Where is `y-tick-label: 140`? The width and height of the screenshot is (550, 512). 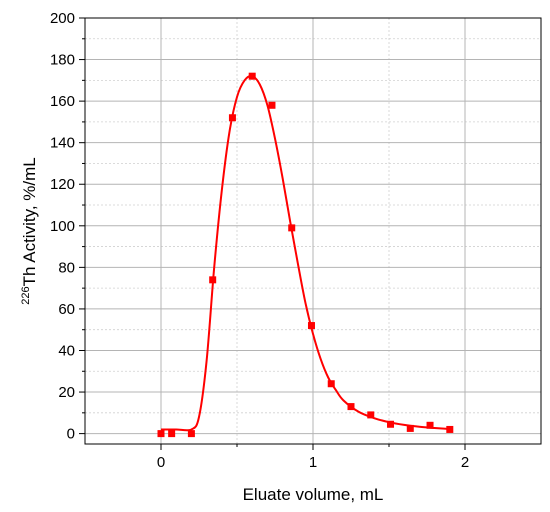
y-tick-label: 140 is located at coordinates (62, 143).